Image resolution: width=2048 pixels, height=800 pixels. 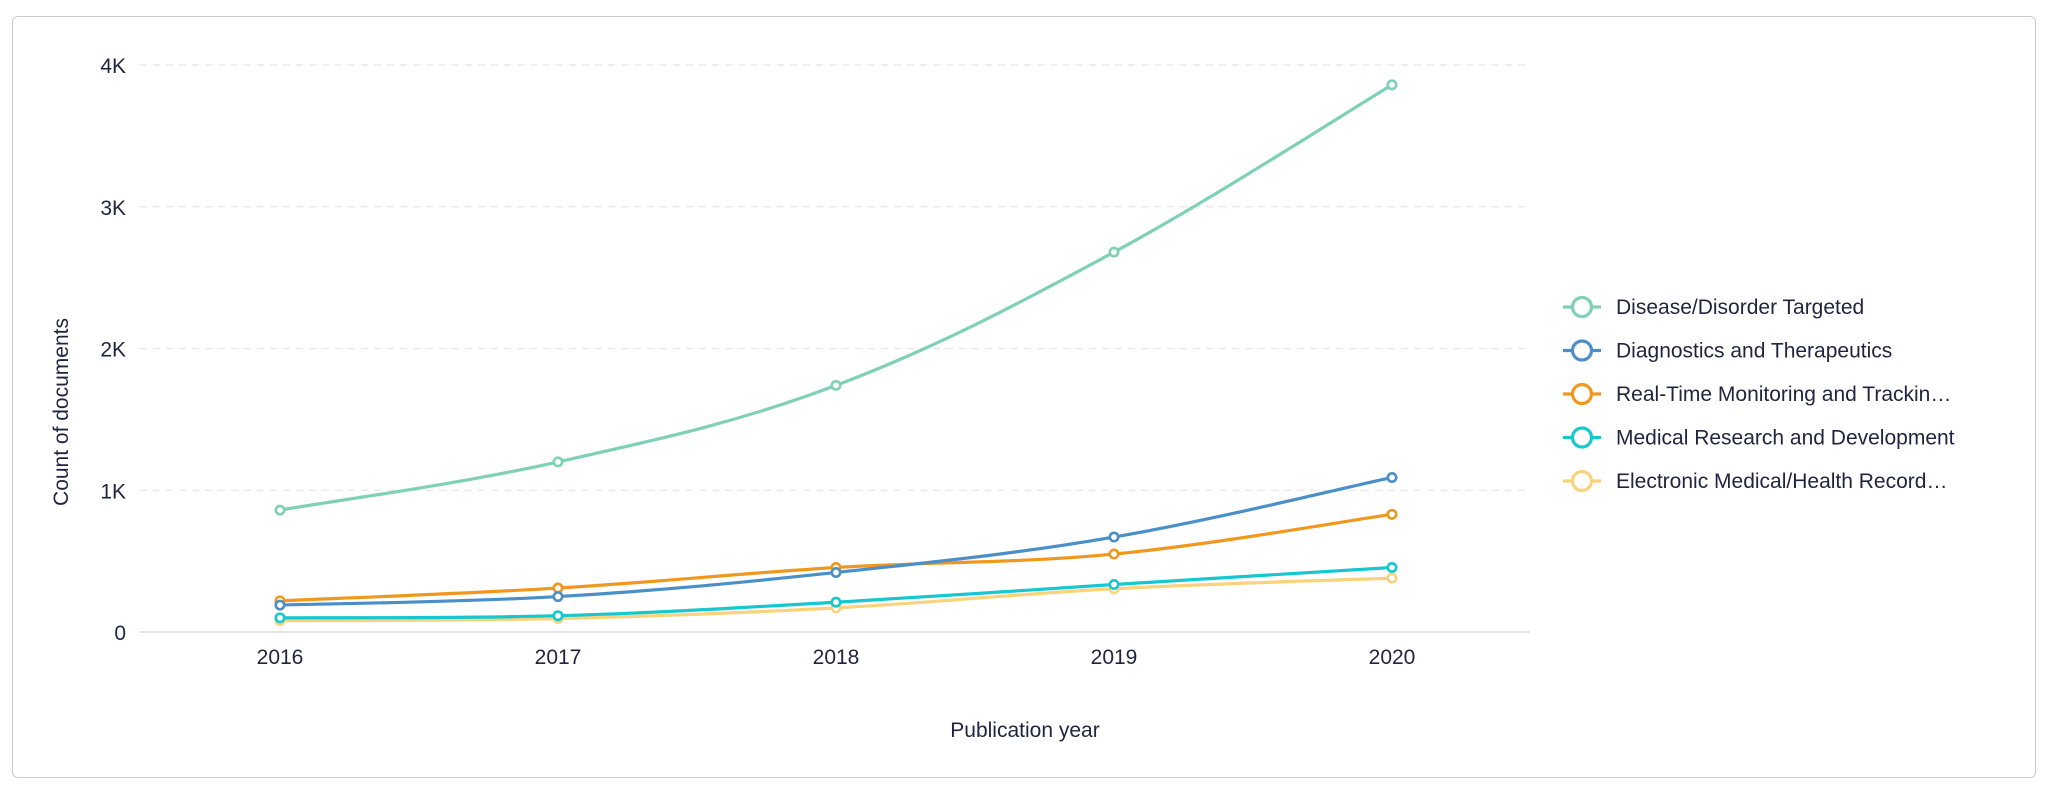 What do you see at coordinates (120, 633) in the screenshot?
I see `y-tick-label: 0` at bounding box center [120, 633].